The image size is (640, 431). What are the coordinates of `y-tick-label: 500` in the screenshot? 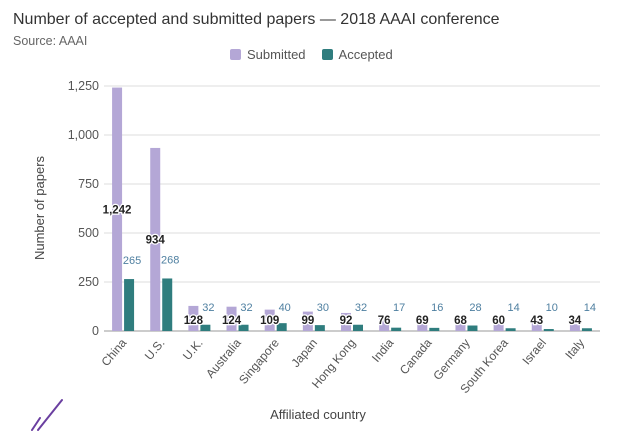 It's located at (88, 233).